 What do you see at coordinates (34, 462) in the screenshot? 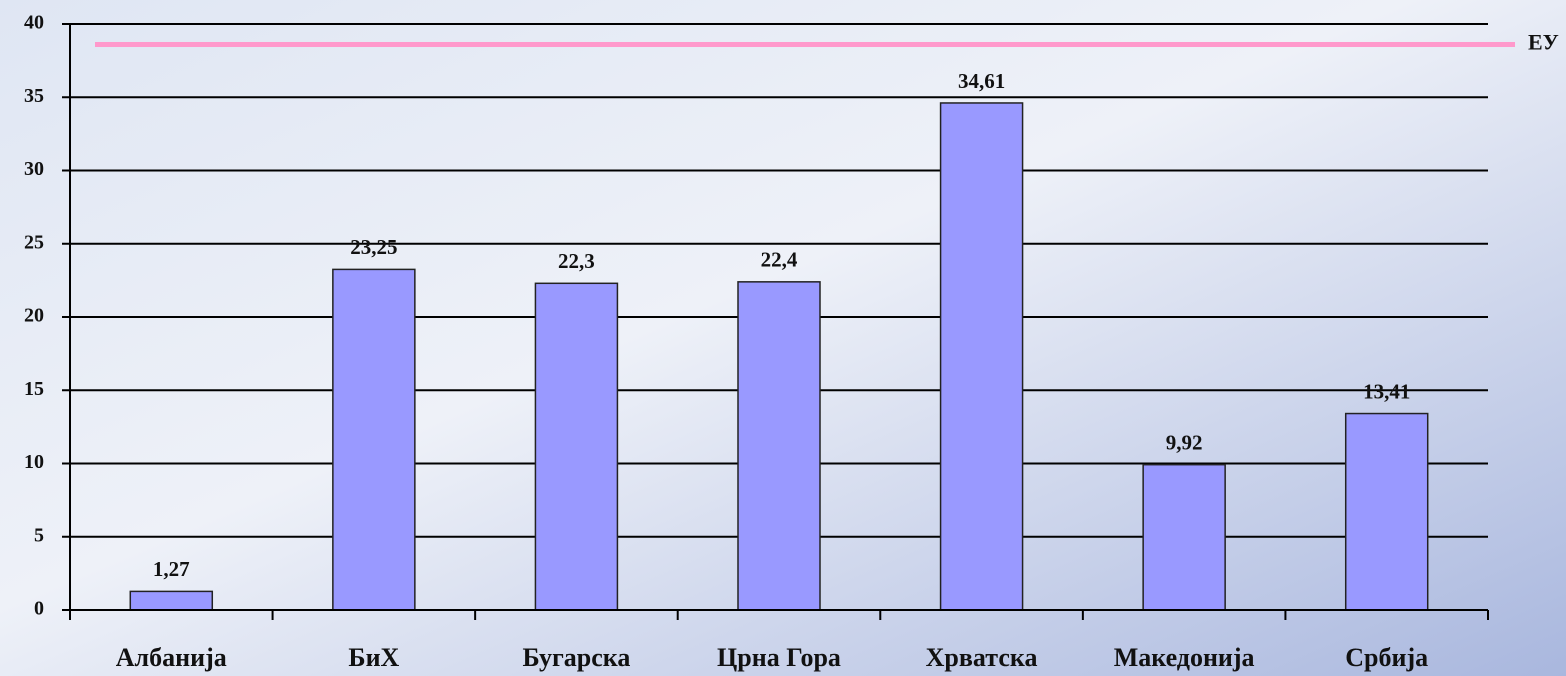
I see `y-tick-label: 10` at bounding box center [34, 462].